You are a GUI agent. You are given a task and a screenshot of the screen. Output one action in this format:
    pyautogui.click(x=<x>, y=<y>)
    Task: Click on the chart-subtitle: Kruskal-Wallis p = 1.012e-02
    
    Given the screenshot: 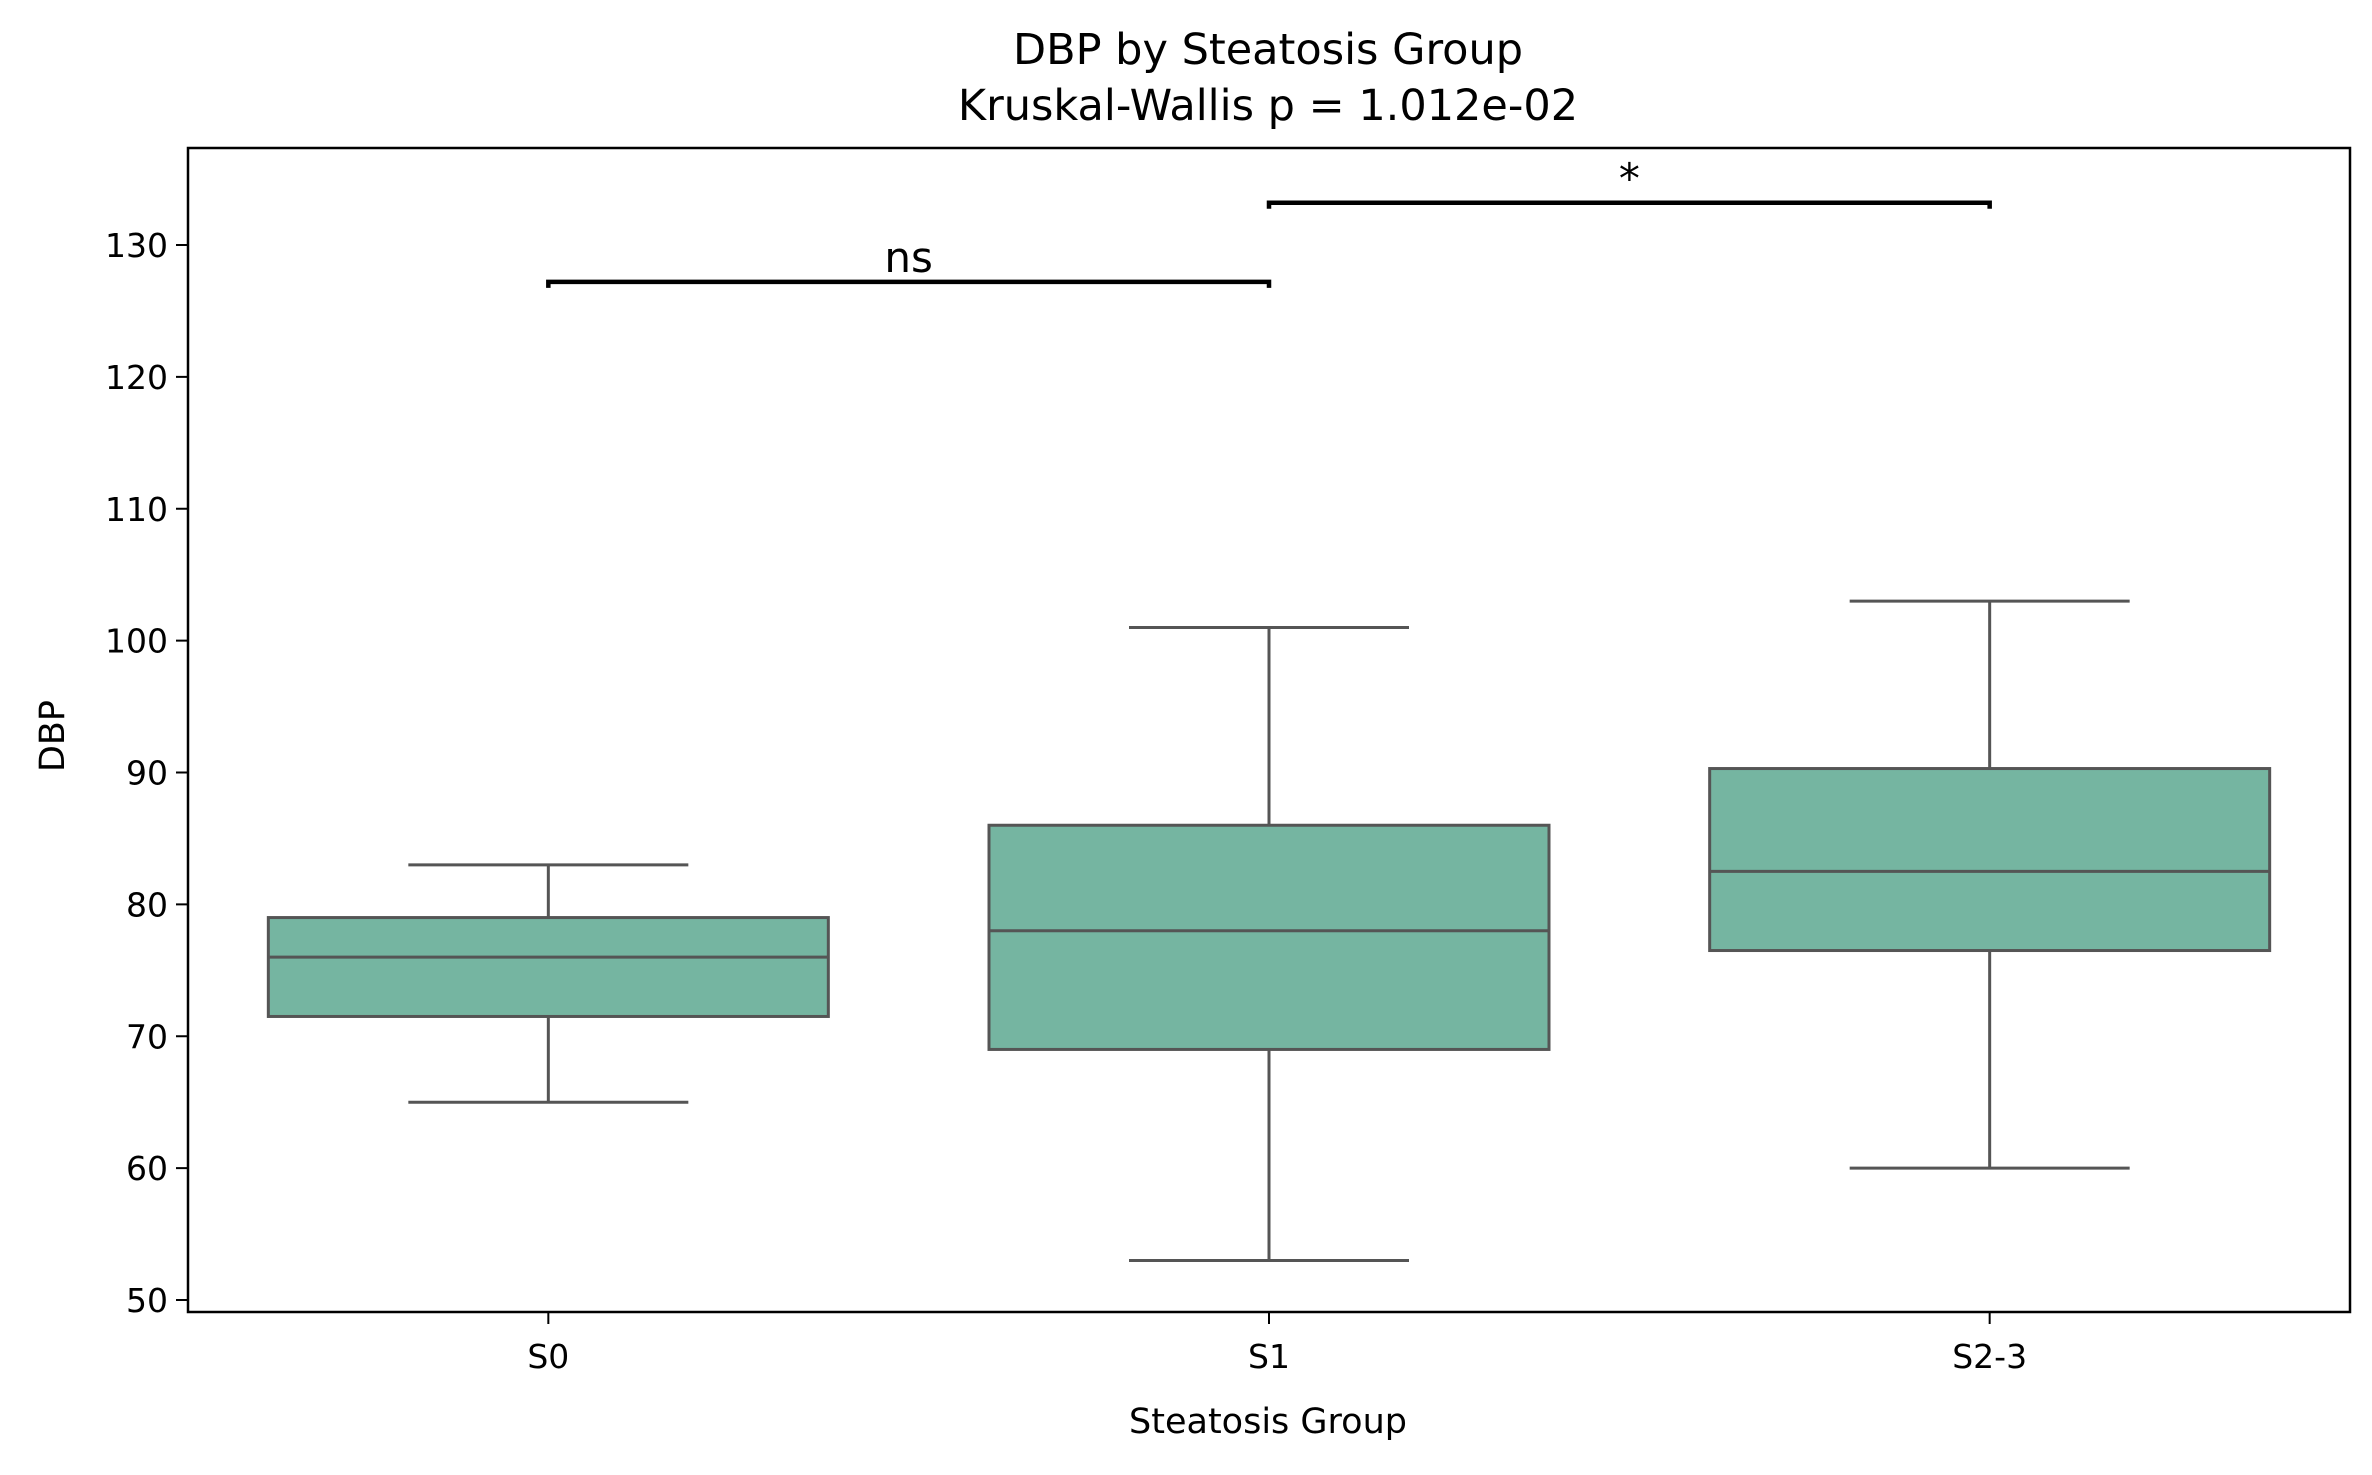 What is the action you would take?
    pyautogui.click(x=1268, y=106)
    